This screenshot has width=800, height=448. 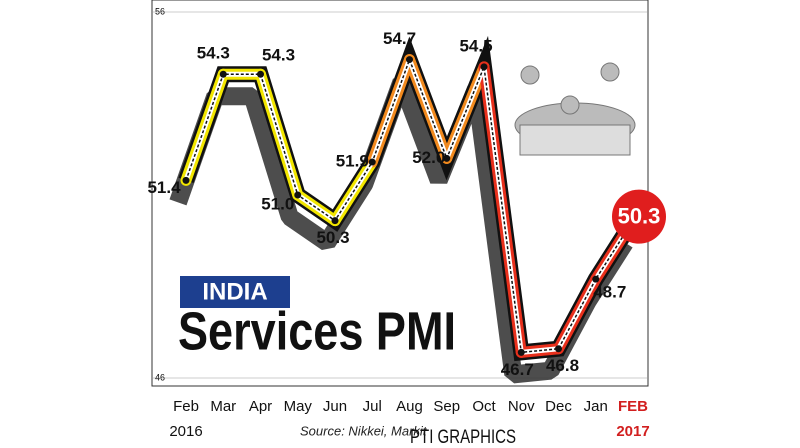 I want to click on kicker-box, so click(x=235, y=292).